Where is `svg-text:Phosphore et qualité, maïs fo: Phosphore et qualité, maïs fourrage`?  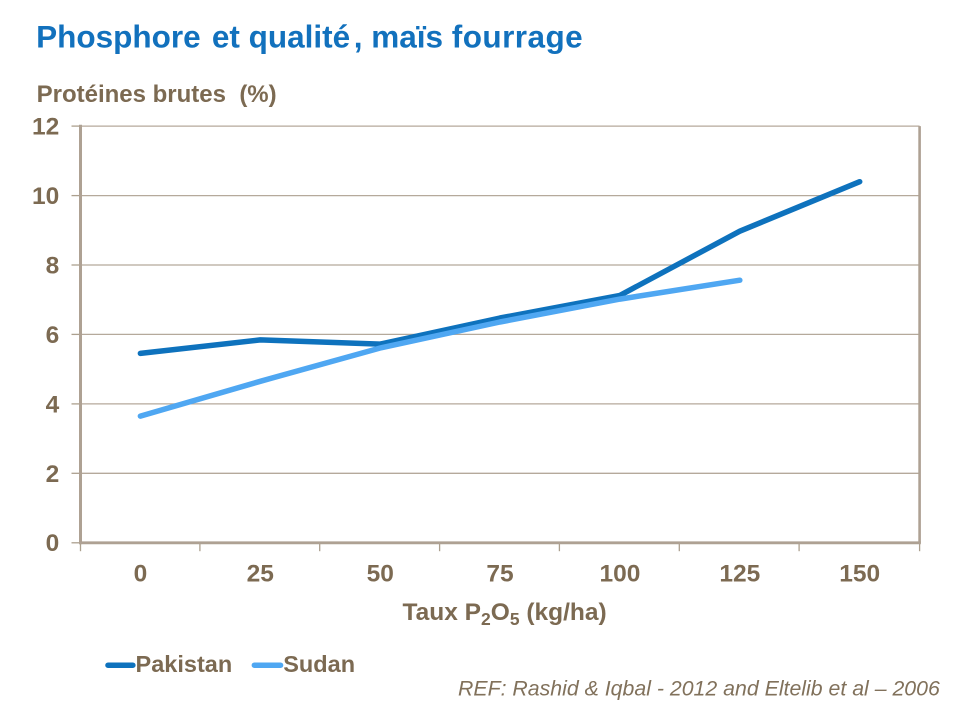 svg-text:Phosphore et qualité, maïs fo: Phosphore et qualité, maïs fourrage is located at coordinates (309, 37).